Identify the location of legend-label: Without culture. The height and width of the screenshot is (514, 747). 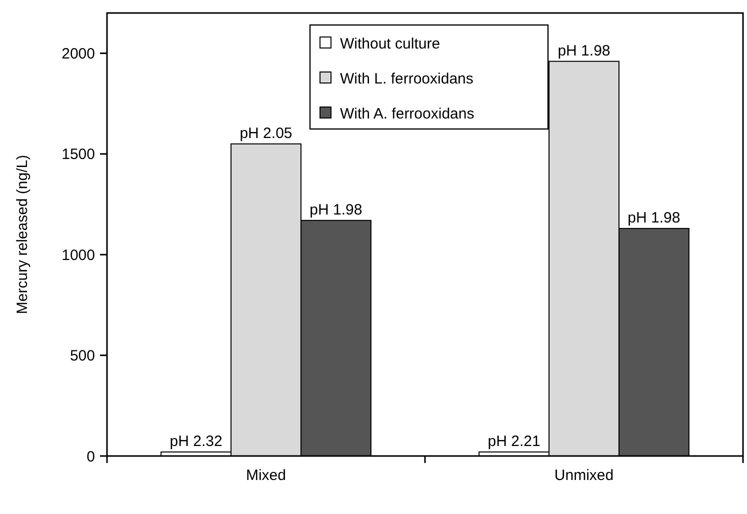
(390, 43).